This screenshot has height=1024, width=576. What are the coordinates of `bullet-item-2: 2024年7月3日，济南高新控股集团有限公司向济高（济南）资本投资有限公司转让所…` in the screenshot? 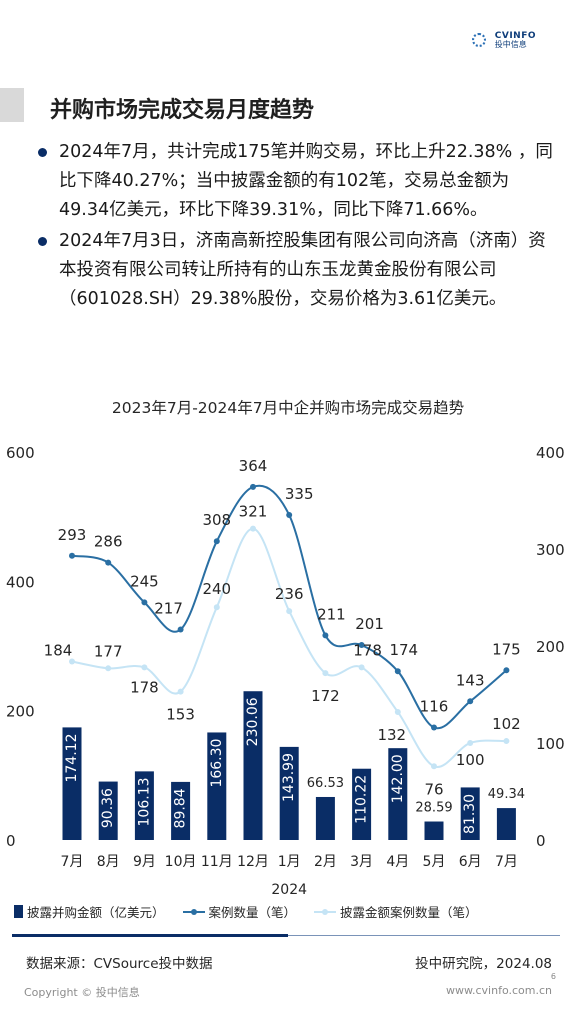 It's located at (296, 270).